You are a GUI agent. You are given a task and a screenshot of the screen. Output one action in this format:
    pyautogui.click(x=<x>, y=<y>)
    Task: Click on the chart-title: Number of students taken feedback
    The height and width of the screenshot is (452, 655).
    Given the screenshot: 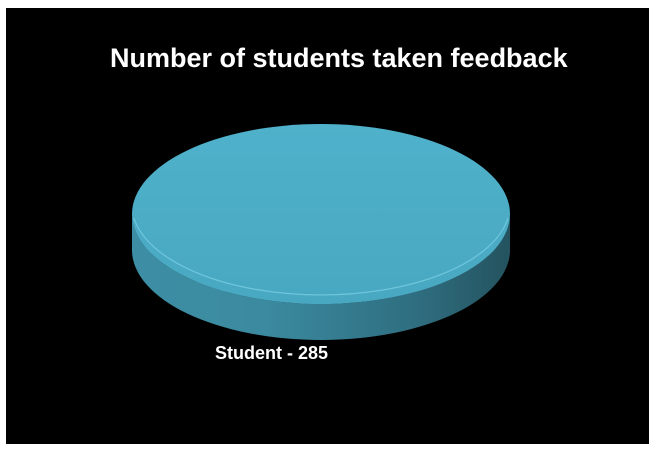 What is the action you would take?
    pyautogui.click(x=339, y=58)
    